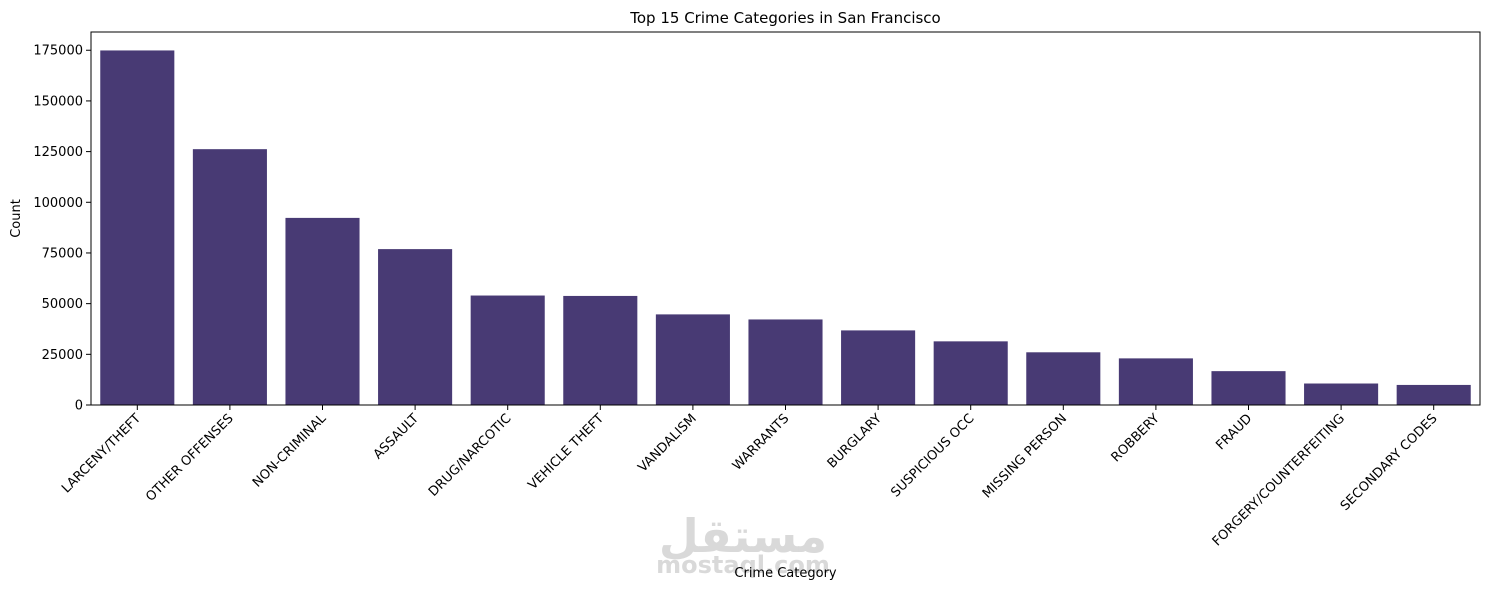 This screenshot has width=1489, height=590. What do you see at coordinates (785, 573) in the screenshot?
I see `x-axis-title: Crime Category` at bounding box center [785, 573].